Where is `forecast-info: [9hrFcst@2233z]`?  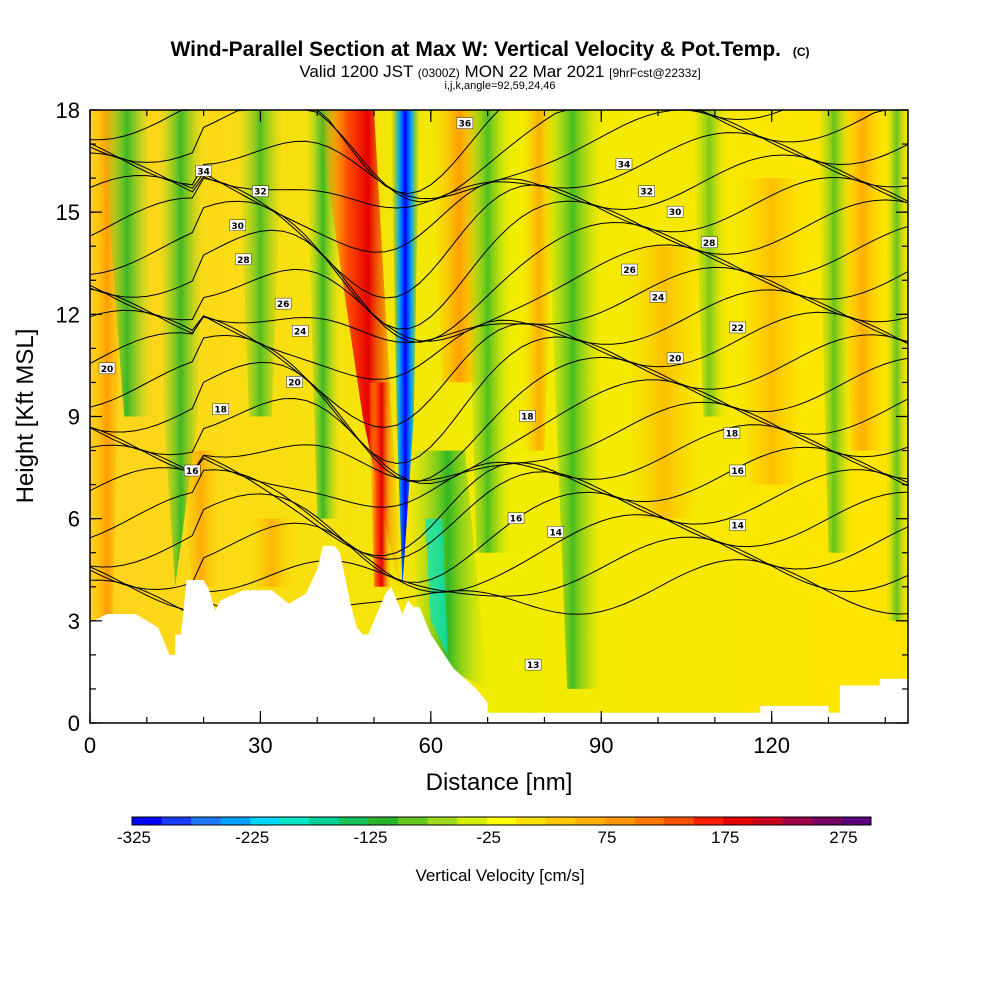
forecast-info: [9hrFcst@2233z] is located at coordinates (655, 73).